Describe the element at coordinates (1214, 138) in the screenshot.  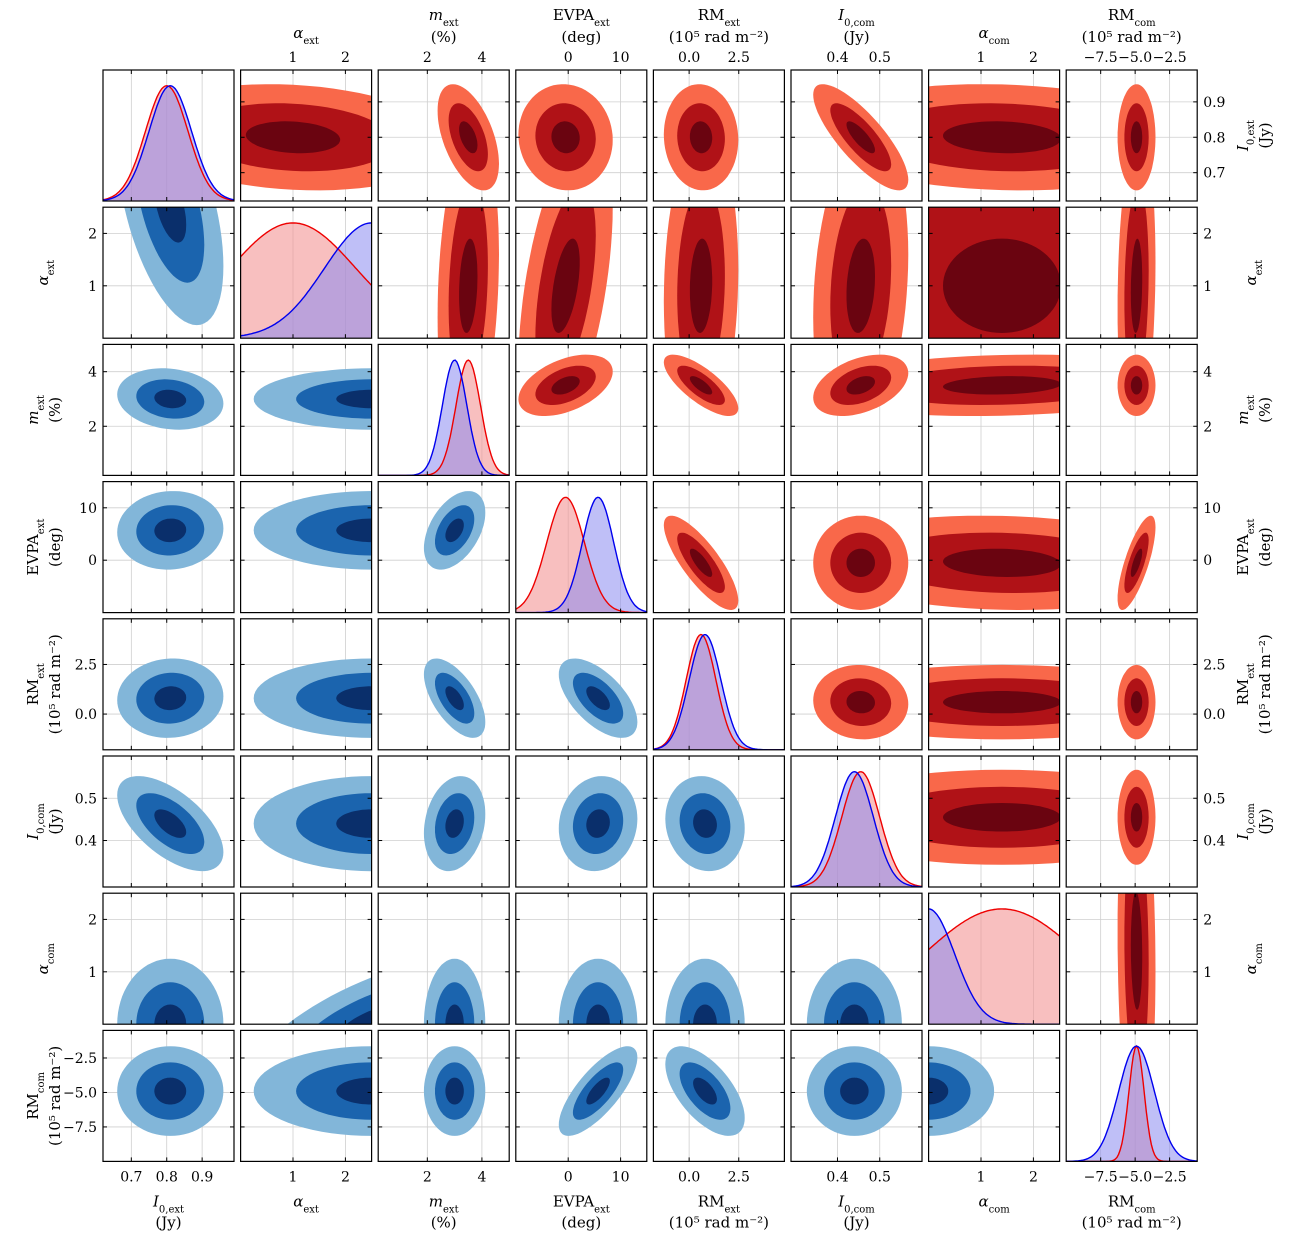
I see `tick-label: 0.8` at that location.